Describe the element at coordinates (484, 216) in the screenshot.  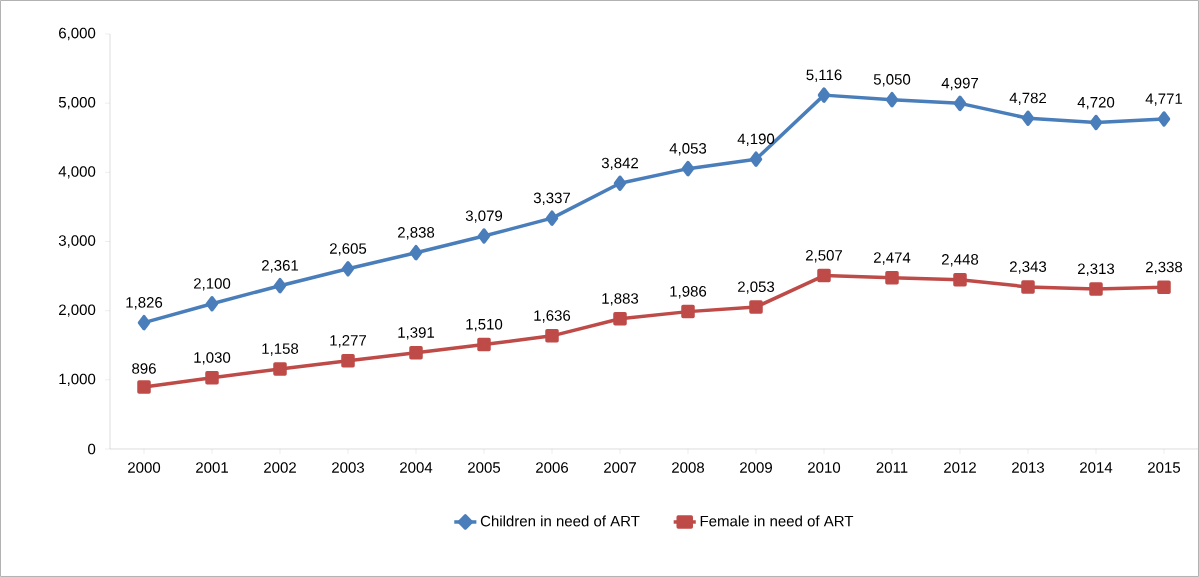
I see `data-label: 3,079` at that location.